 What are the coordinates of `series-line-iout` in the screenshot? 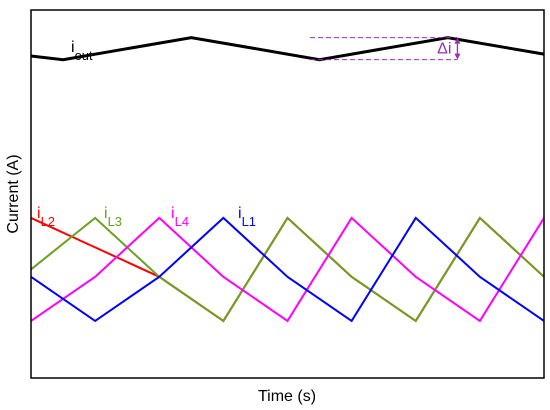 It's located at (287, 49).